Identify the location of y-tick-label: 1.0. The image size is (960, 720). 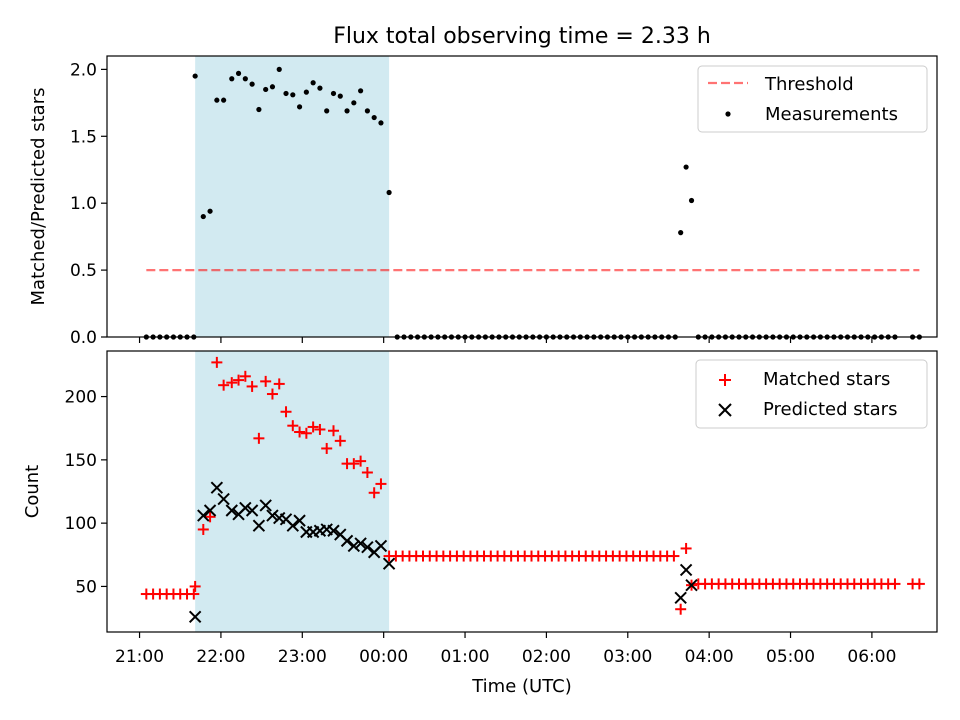
(83, 204).